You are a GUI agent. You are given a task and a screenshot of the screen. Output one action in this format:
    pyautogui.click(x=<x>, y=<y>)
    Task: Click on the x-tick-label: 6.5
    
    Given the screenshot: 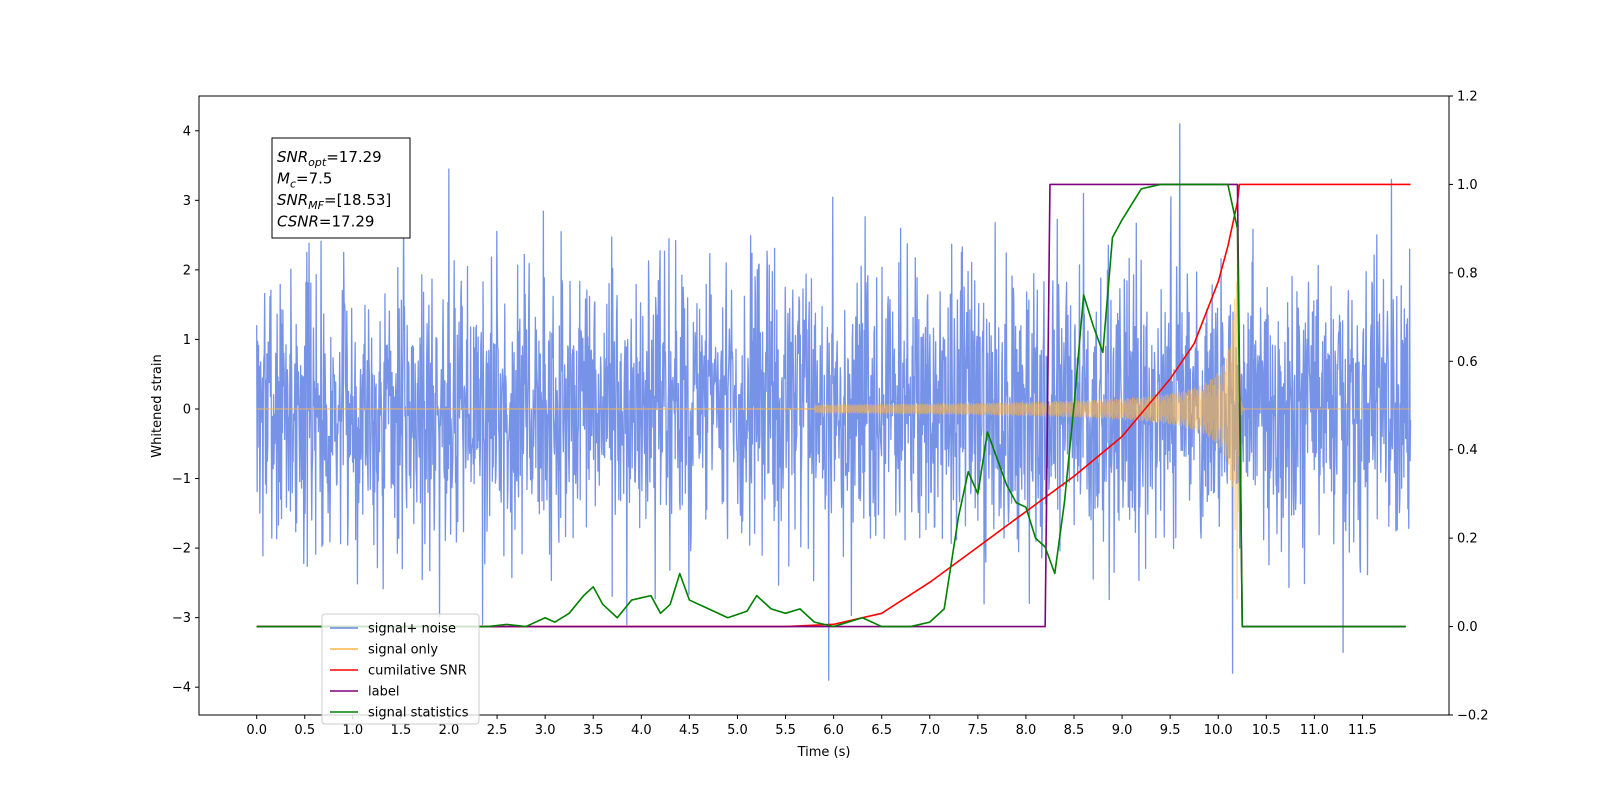 What is the action you would take?
    pyautogui.click(x=881, y=730)
    